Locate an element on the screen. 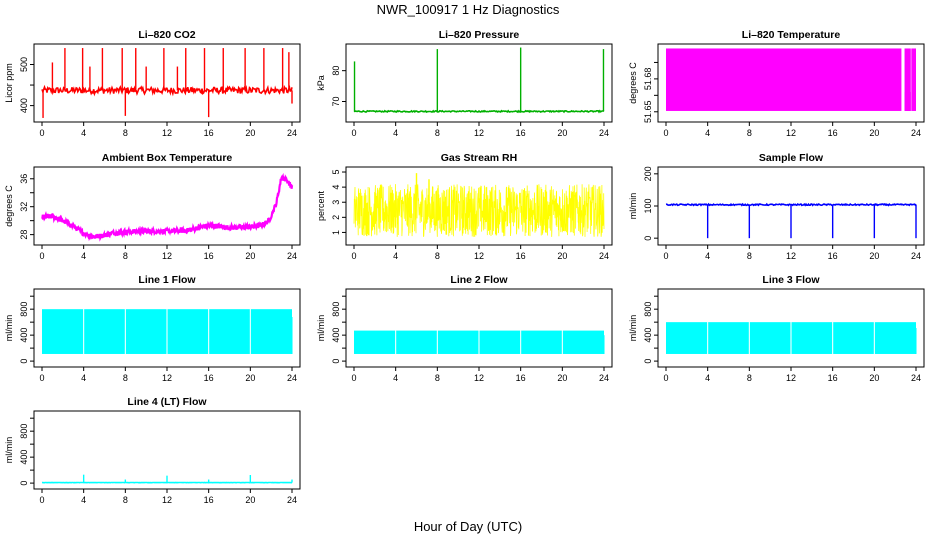 The width and height of the screenshot is (936, 545). plot-area-line1 is located at coordinates (167, 331).